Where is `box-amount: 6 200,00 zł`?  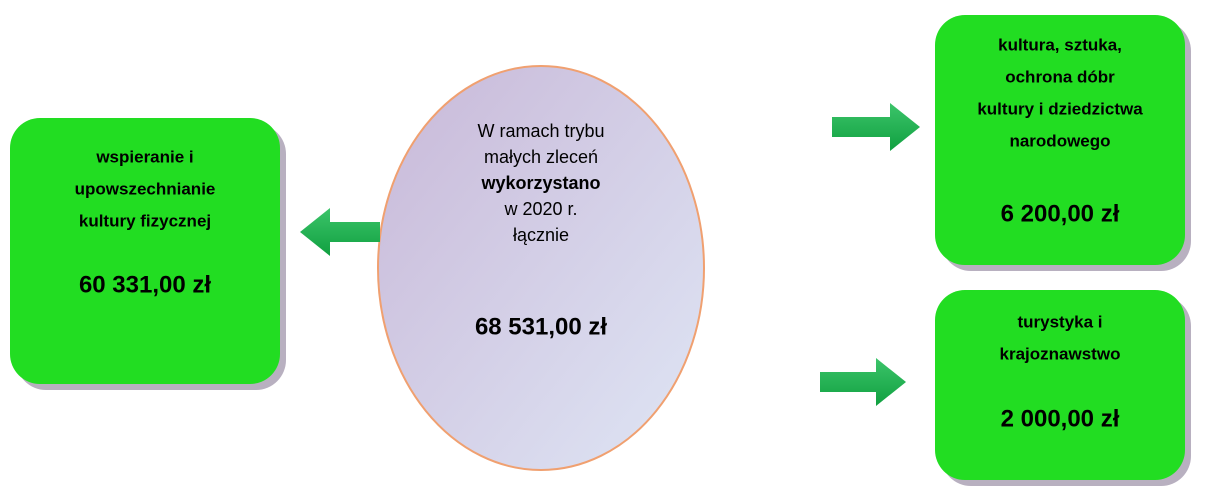 box-amount: 6 200,00 zł is located at coordinates (1060, 213).